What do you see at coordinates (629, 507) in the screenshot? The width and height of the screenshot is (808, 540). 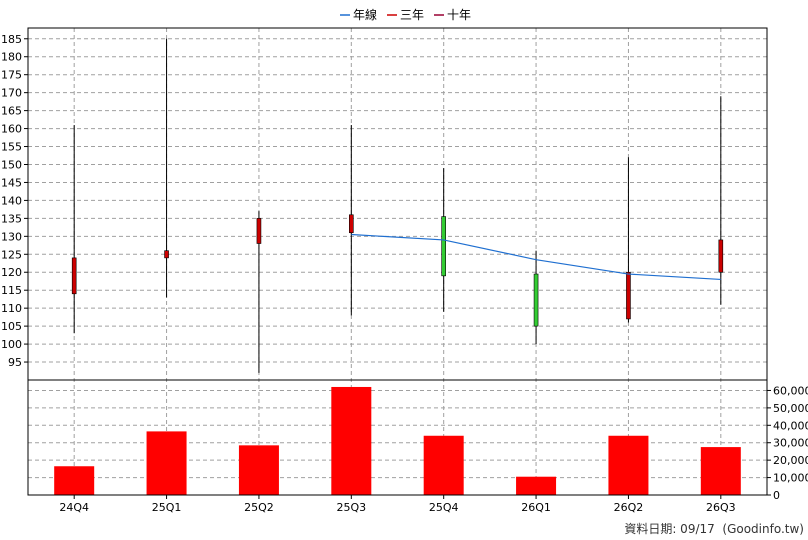 I see `x-tick-label-26Q2: 26Q2` at bounding box center [629, 507].